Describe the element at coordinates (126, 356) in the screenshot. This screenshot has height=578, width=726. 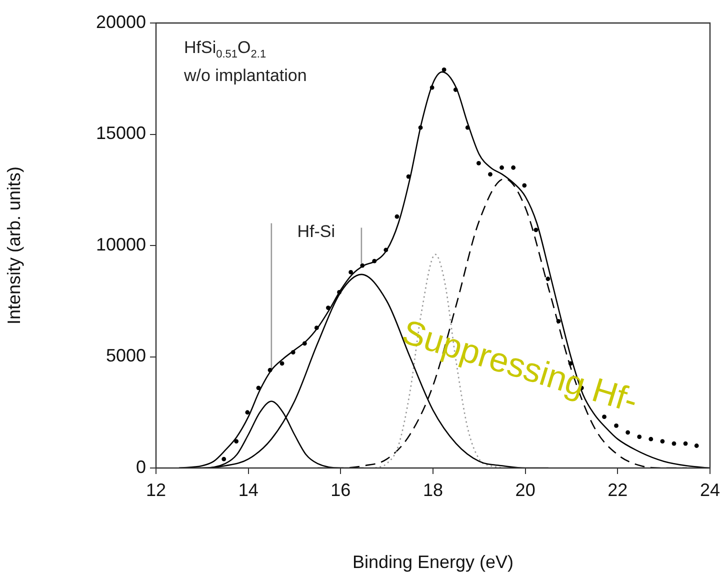
I see `y-tick-label: 5000` at that location.